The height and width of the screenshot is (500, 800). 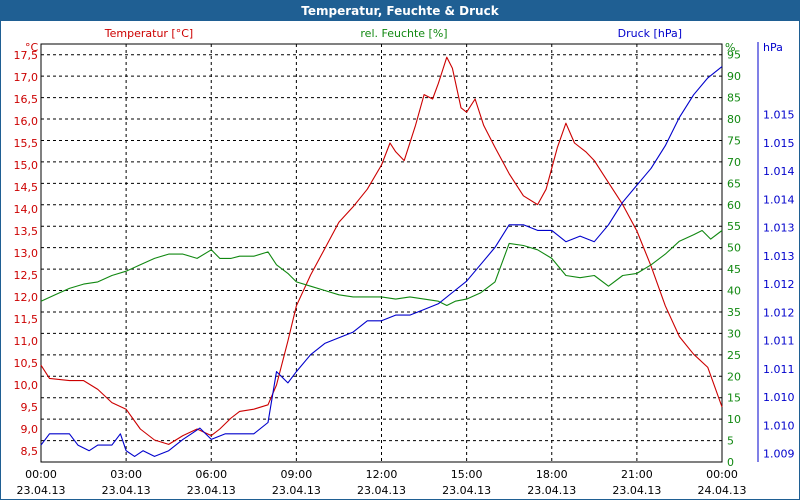 I want to click on humidity-tick-label: 35, so click(x=734, y=312).